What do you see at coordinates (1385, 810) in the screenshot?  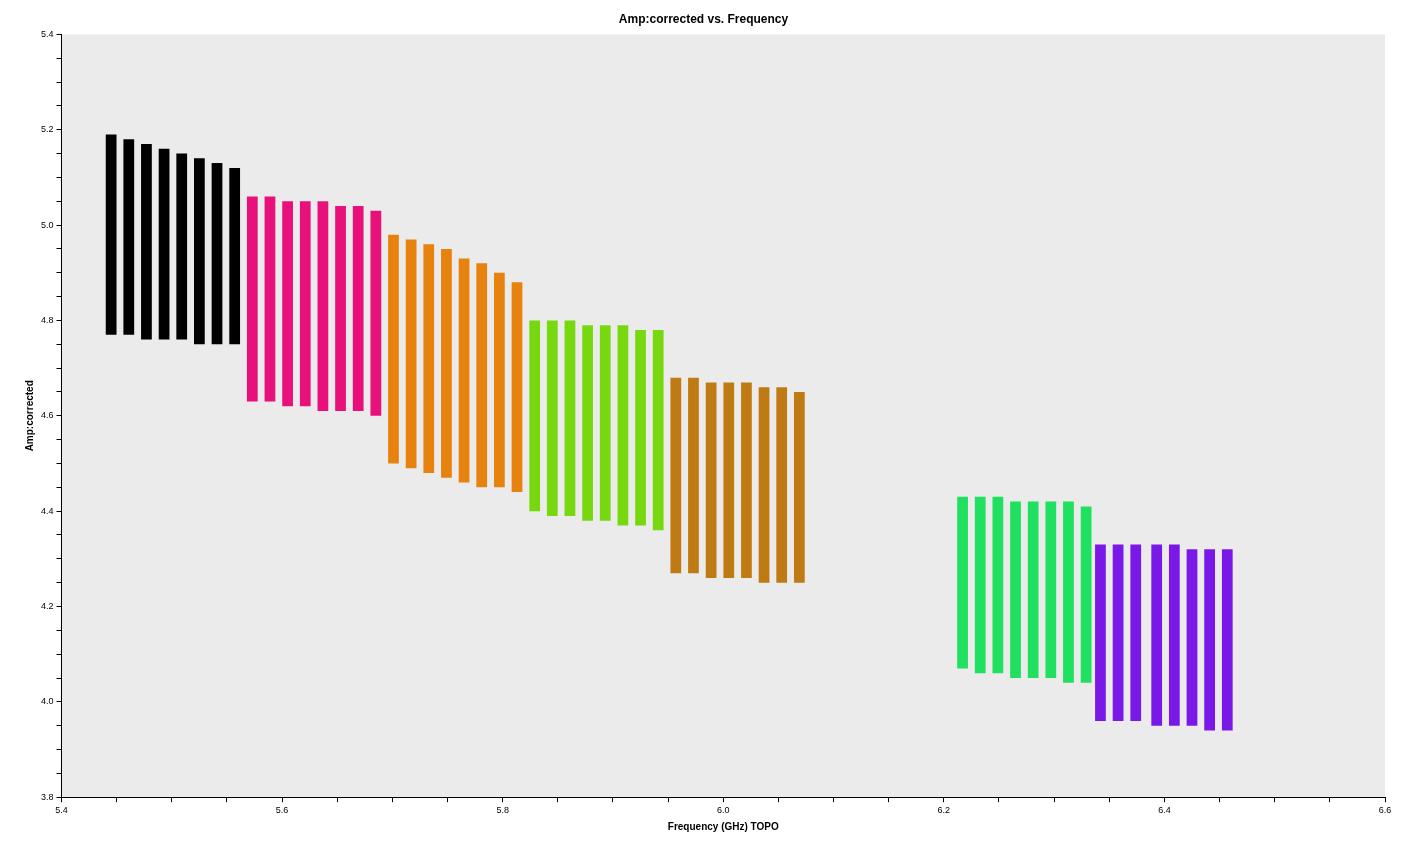 I see `x-tick-label: 6.6` at bounding box center [1385, 810].